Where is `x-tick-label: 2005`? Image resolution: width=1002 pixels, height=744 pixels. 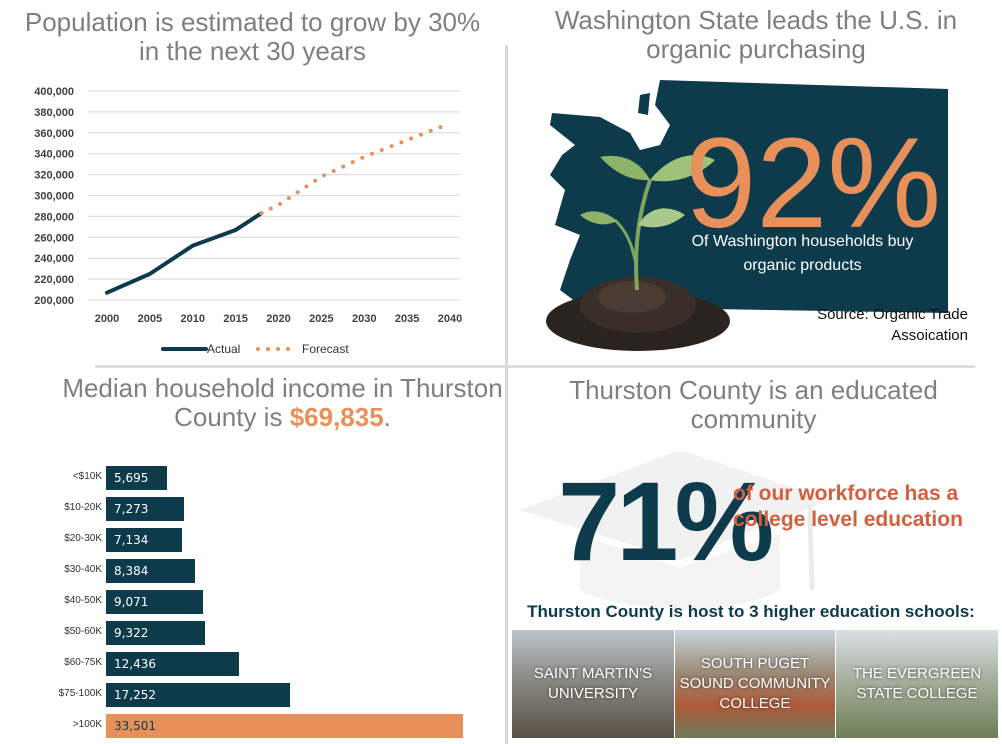
x-tick-label: 2005 is located at coordinates (150, 319).